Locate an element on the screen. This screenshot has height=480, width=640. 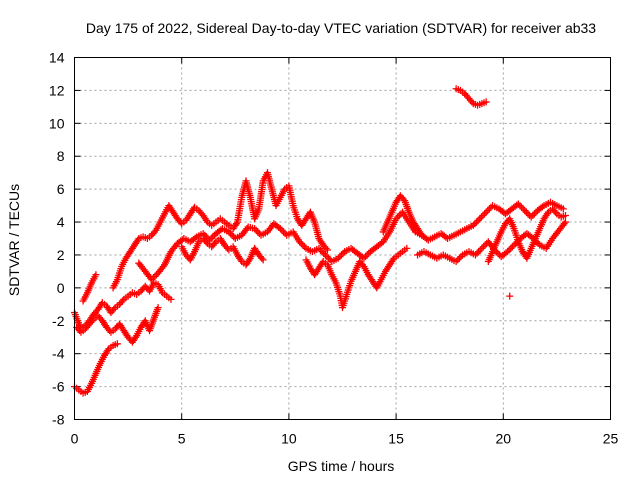
x-tick-label: 20 is located at coordinates (504, 439).